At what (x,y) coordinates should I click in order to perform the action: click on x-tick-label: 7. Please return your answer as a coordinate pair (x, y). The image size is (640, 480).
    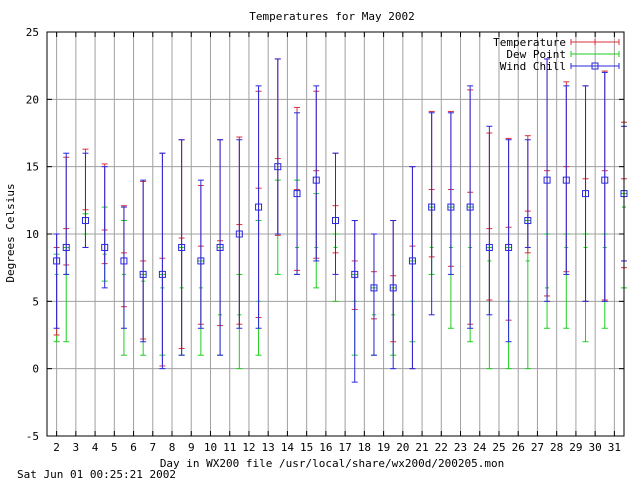
    Looking at the image, I should click on (152, 447).